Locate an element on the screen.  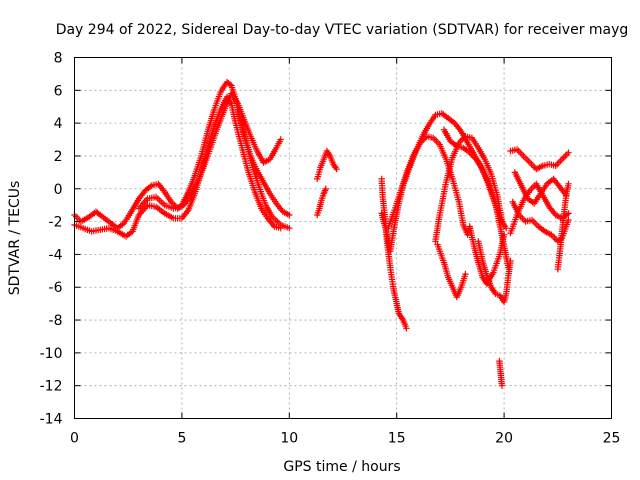
y-tick-label: -6 is located at coordinates (56, 288).